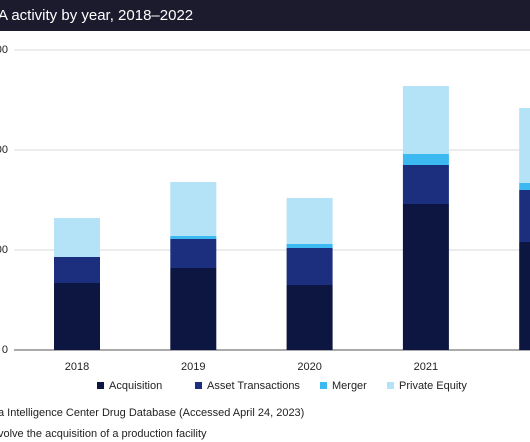 Image resolution: width=530 pixels, height=442 pixels. Describe the element at coordinates (253, 386) in the screenshot. I see `legend-label: Asset Transactions` at that location.